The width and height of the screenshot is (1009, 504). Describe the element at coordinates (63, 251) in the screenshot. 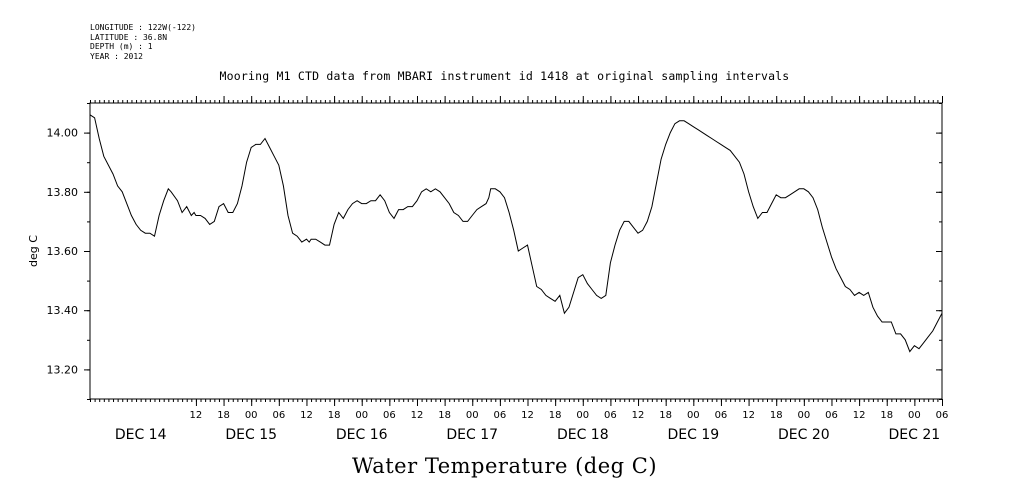

I see `y-tick-label: 13.60` at that location.